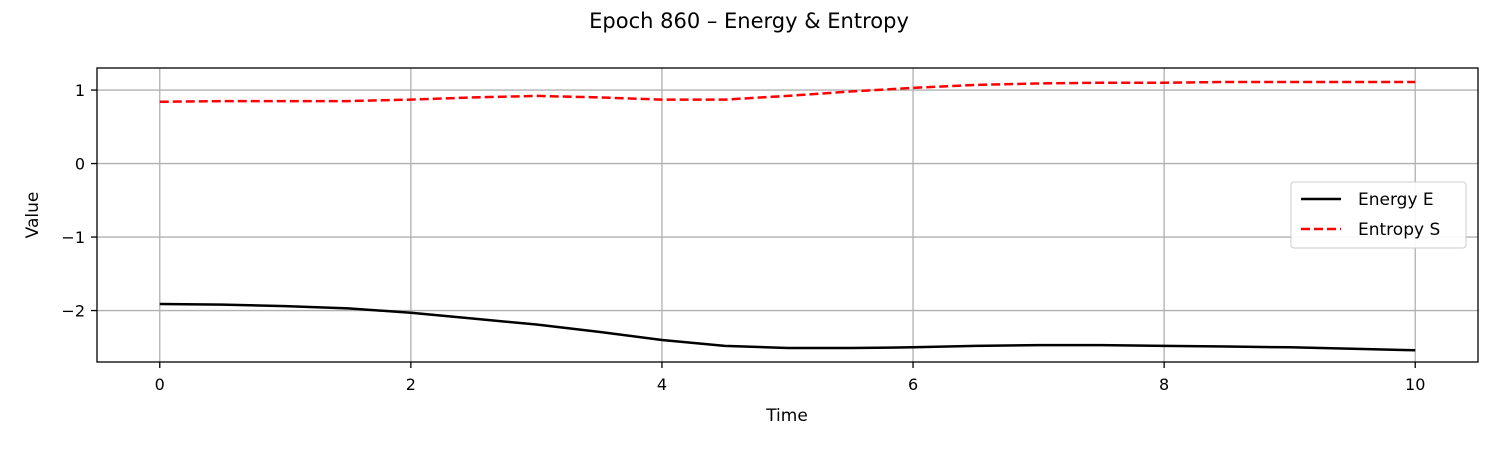 The height and width of the screenshot is (450, 1500). I want to click on series-line-entropy-s, so click(787, 92).